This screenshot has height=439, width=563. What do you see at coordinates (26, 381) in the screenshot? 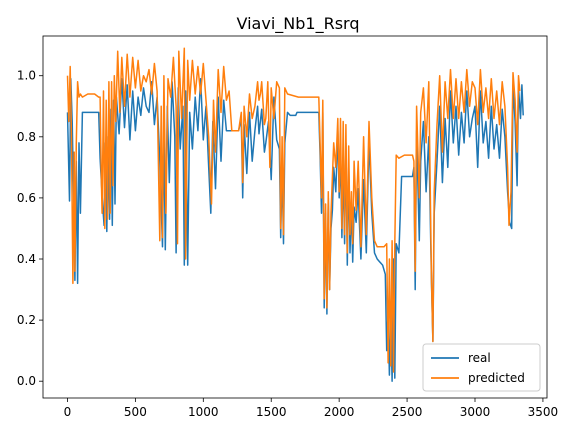
I see `y-tick-label: 0.0` at bounding box center [26, 381].